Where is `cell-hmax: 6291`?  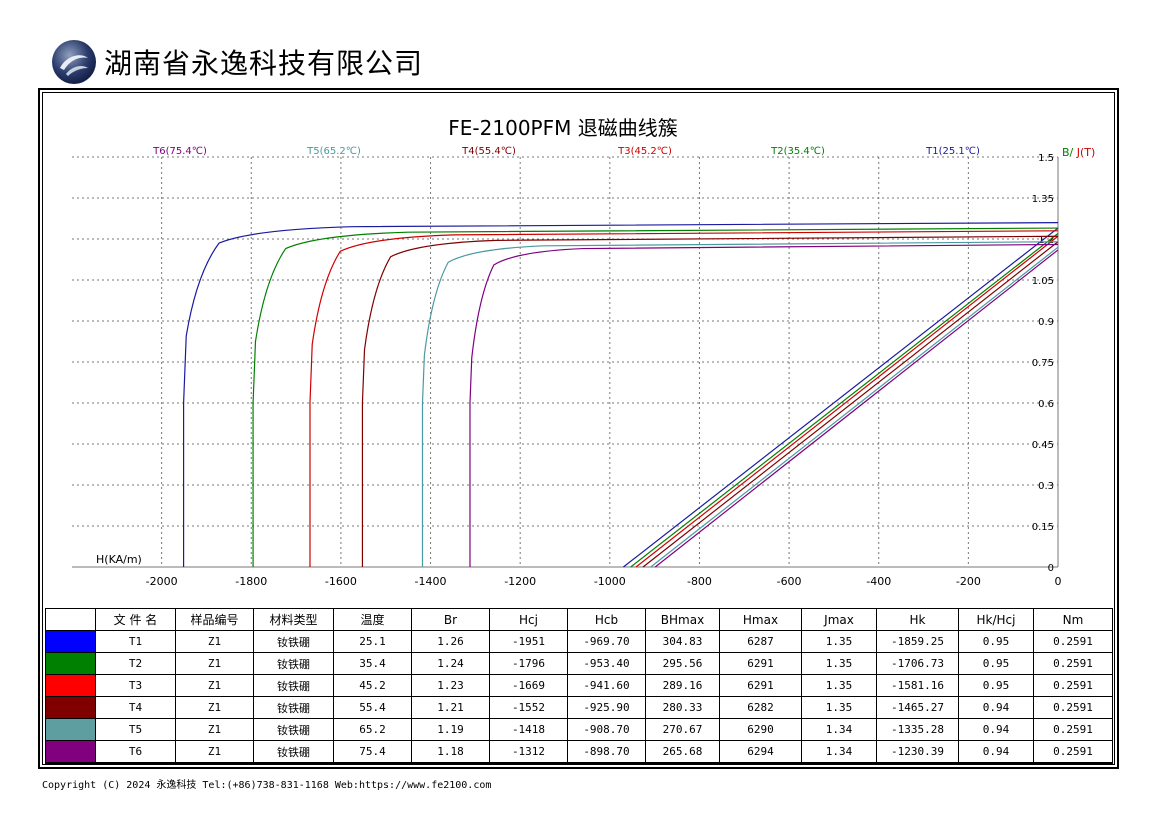
cell-hmax: 6291 is located at coordinates (760, 685).